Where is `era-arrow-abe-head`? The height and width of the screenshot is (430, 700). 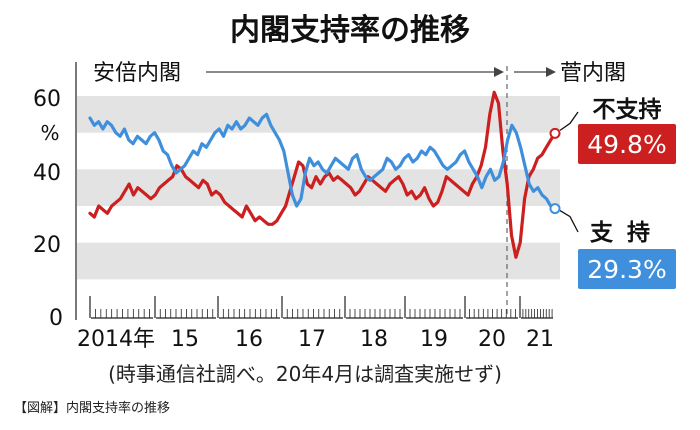 era-arrow-abe-head is located at coordinates (499, 72).